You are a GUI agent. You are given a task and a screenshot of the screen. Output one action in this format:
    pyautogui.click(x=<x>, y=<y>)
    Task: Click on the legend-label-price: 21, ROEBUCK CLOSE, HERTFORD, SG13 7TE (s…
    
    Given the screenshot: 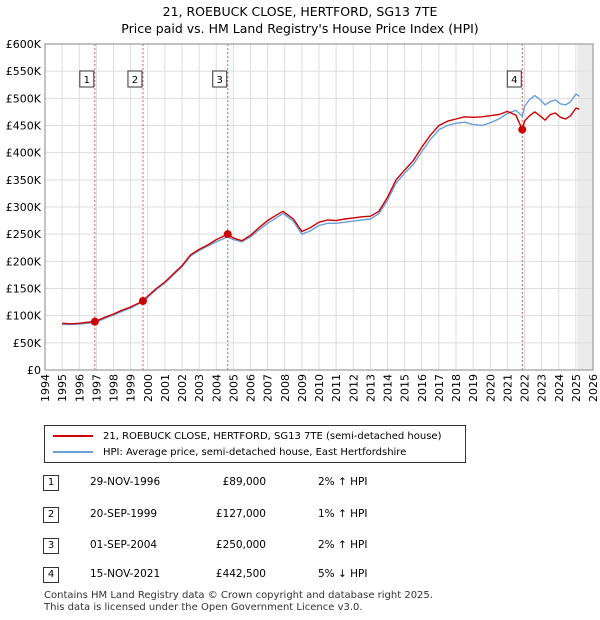 What is the action you would take?
    pyautogui.click(x=272, y=436)
    